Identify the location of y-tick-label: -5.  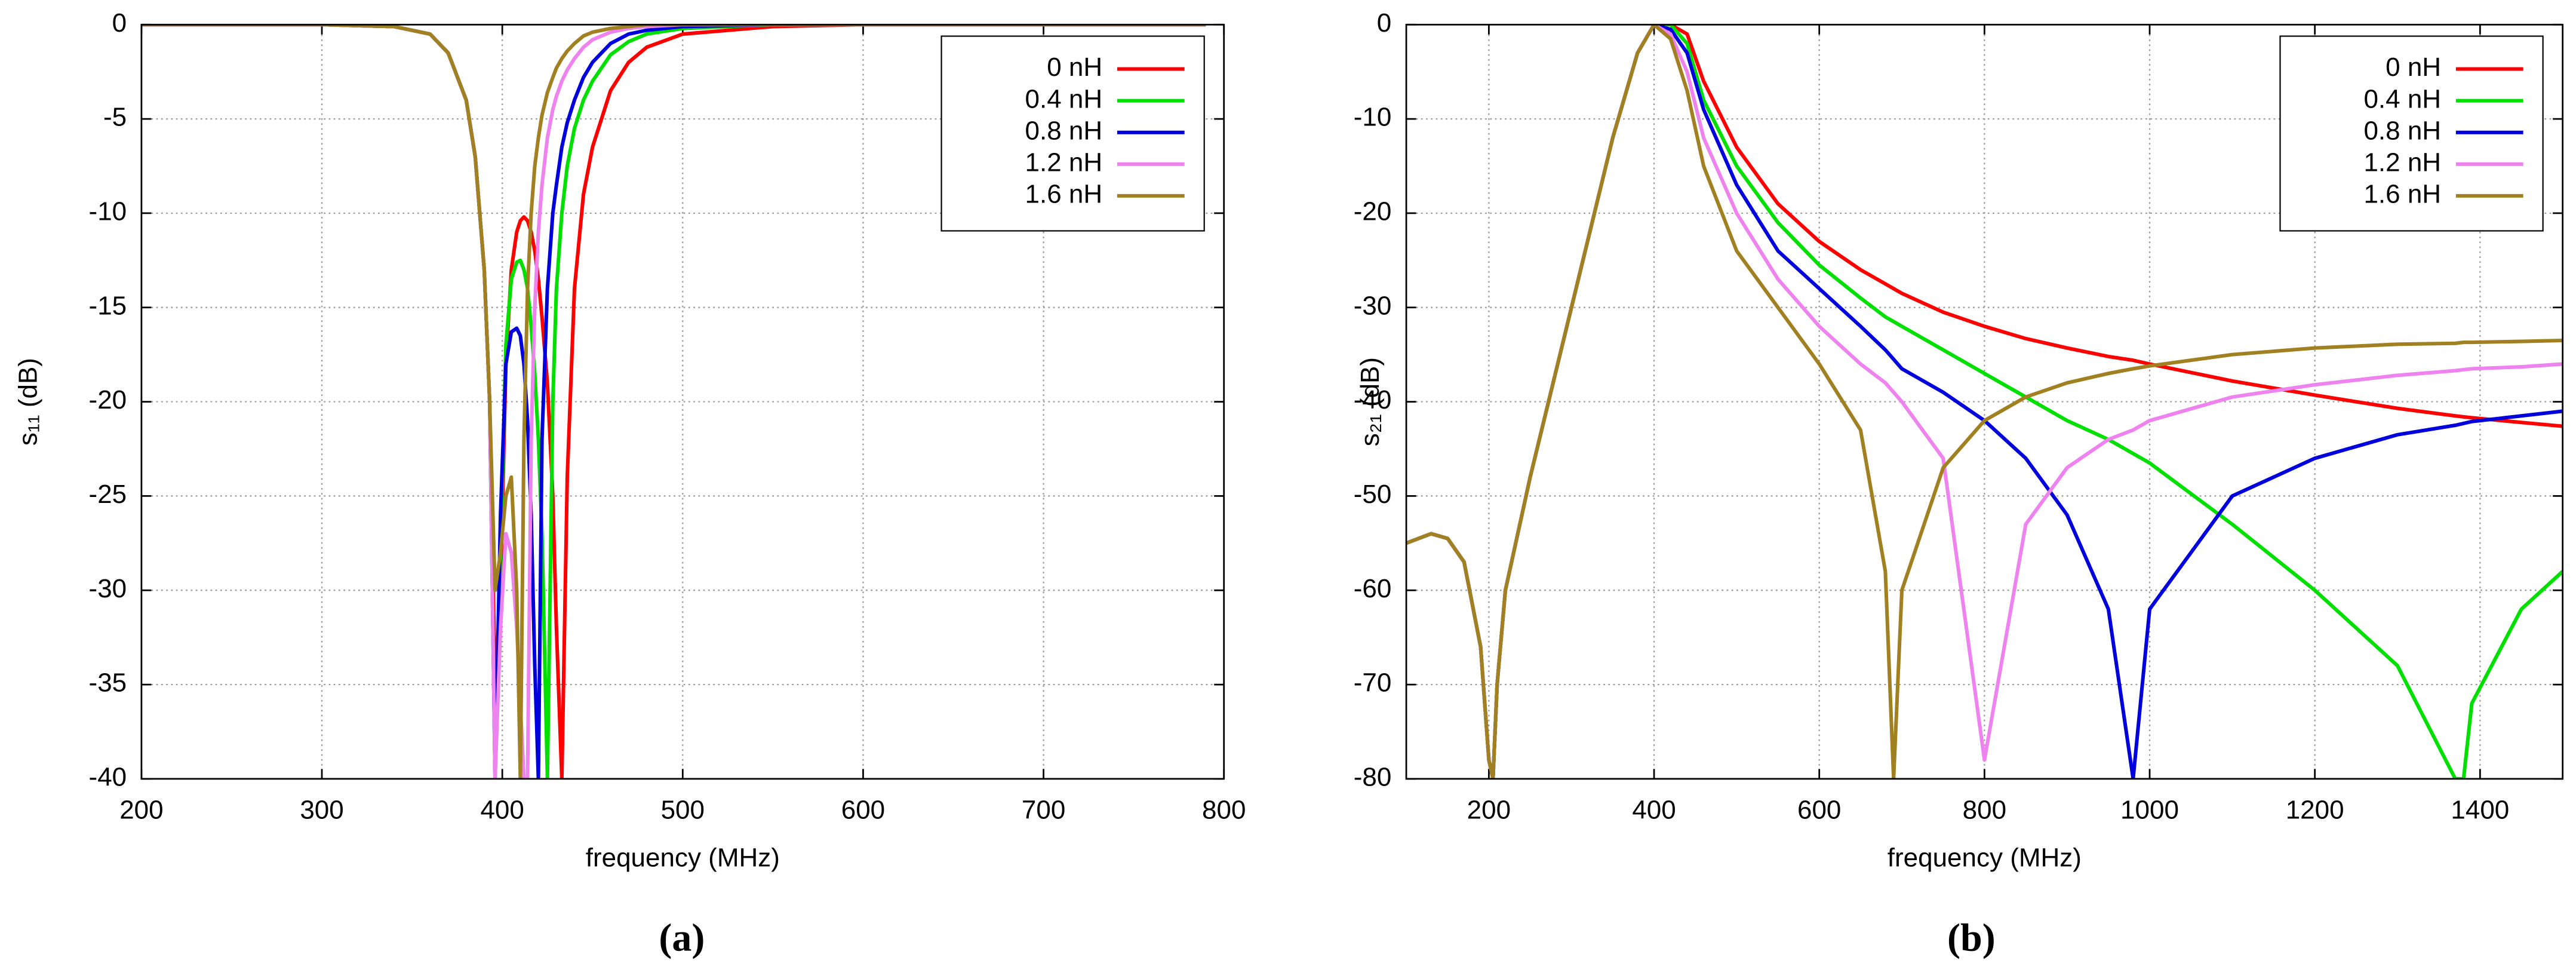
(115, 118).